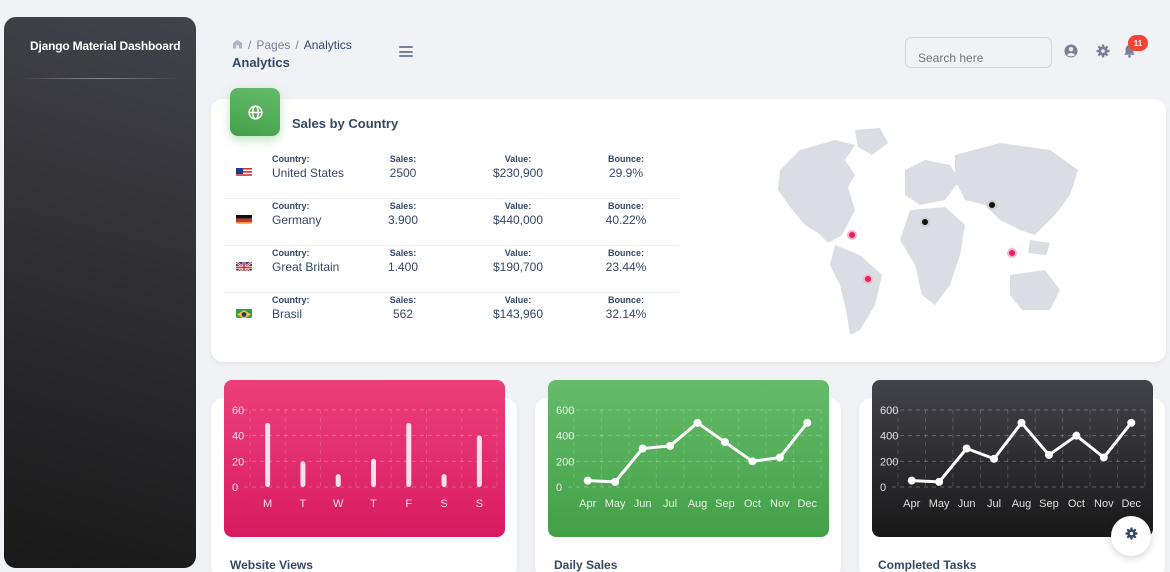 Image resolution: width=1170 pixels, height=572 pixels. Describe the element at coordinates (626, 314) in the screenshot. I see `bounce-value: 32.14%` at that location.